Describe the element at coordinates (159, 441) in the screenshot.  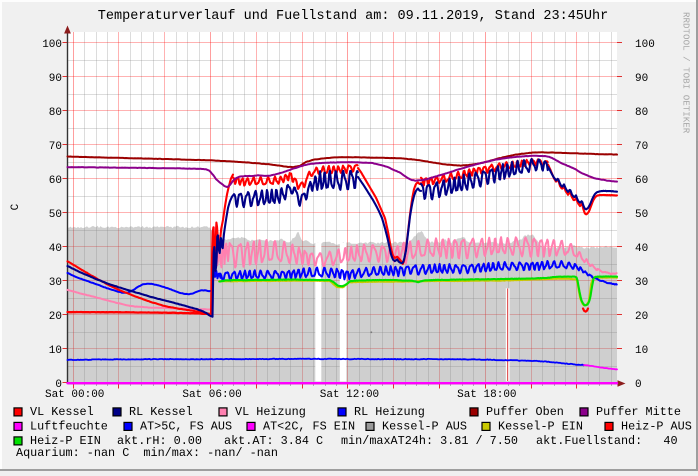
I see `svg-text: akt.rH: 0.00` at that location.